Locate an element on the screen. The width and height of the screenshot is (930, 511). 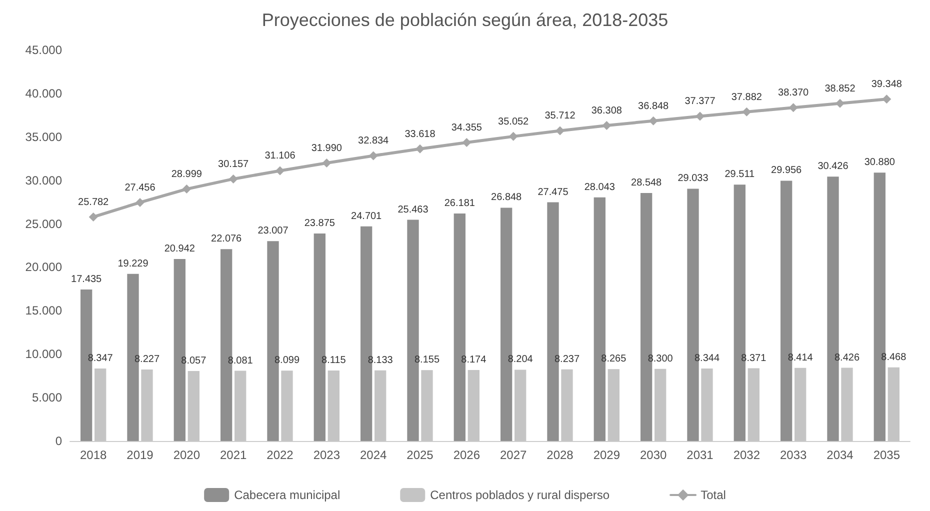
x-tick-label: 2022 is located at coordinates (280, 455).